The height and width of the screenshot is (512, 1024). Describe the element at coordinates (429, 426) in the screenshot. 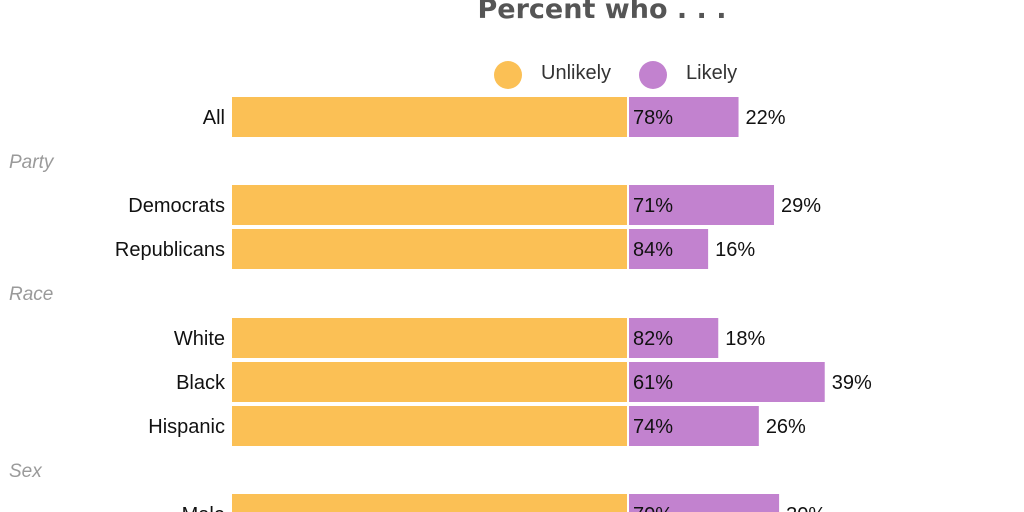

I see `bar-unlikely-hispanic` at that location.